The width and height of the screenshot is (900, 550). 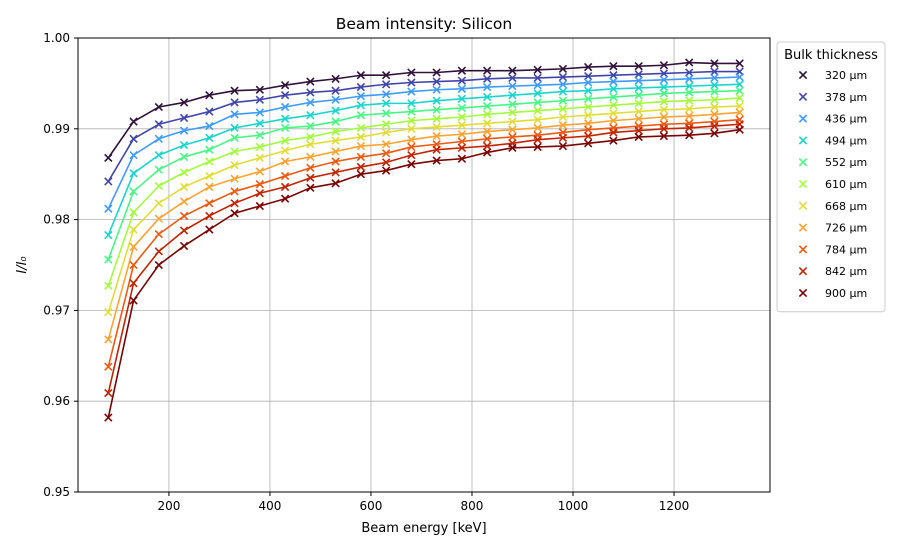 What do you see at coordinates (846, 140) in the screenshot?
I see `legend-label: 494 μm` at bounding box center [846, 140].